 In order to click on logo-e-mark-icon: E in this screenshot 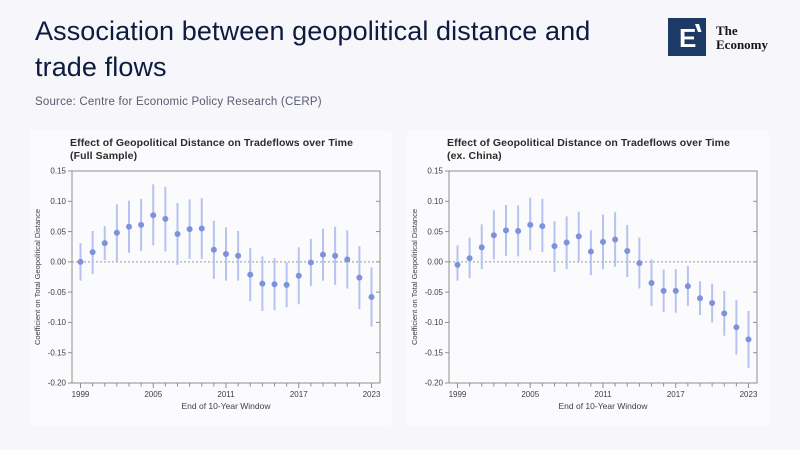, I will do `click(687, 37)`.